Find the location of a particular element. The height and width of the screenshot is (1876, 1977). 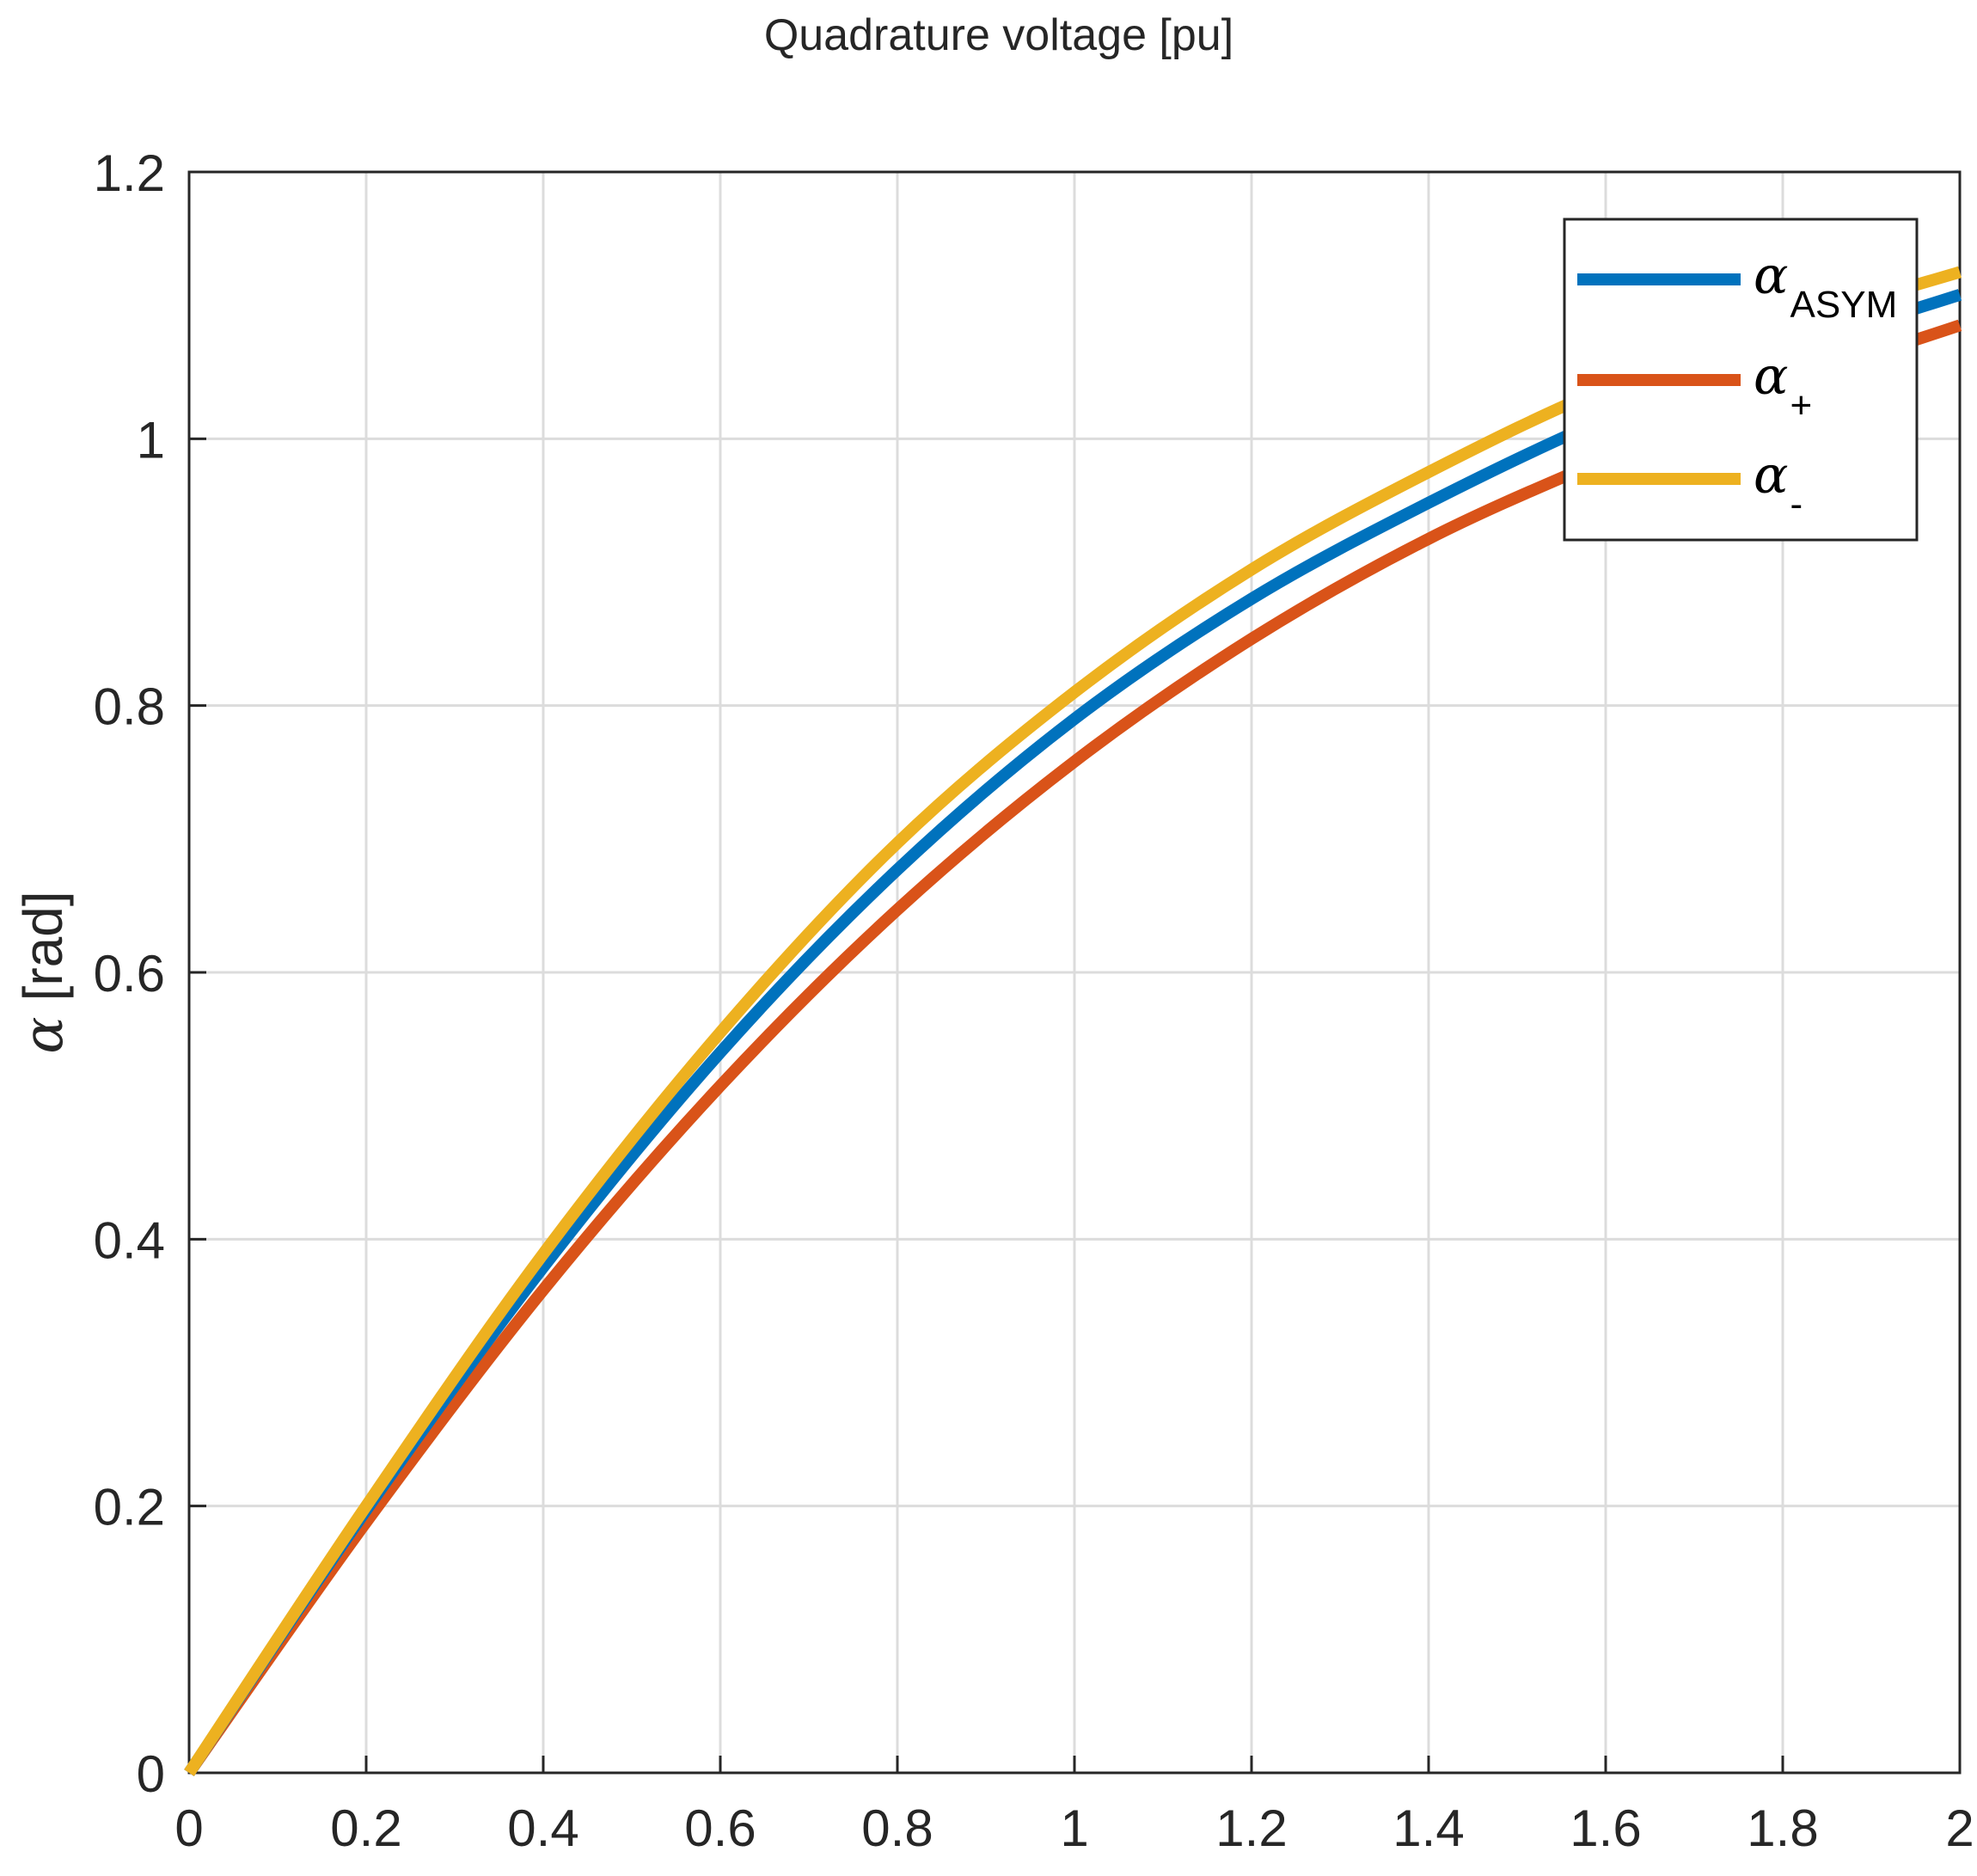

y-axis-label: α [rad] is located at coordinates (44, 972).